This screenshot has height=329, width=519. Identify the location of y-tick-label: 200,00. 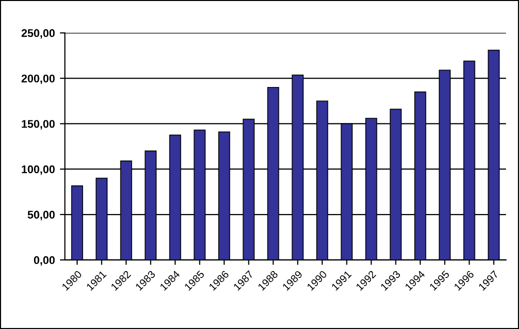
(38, 79).